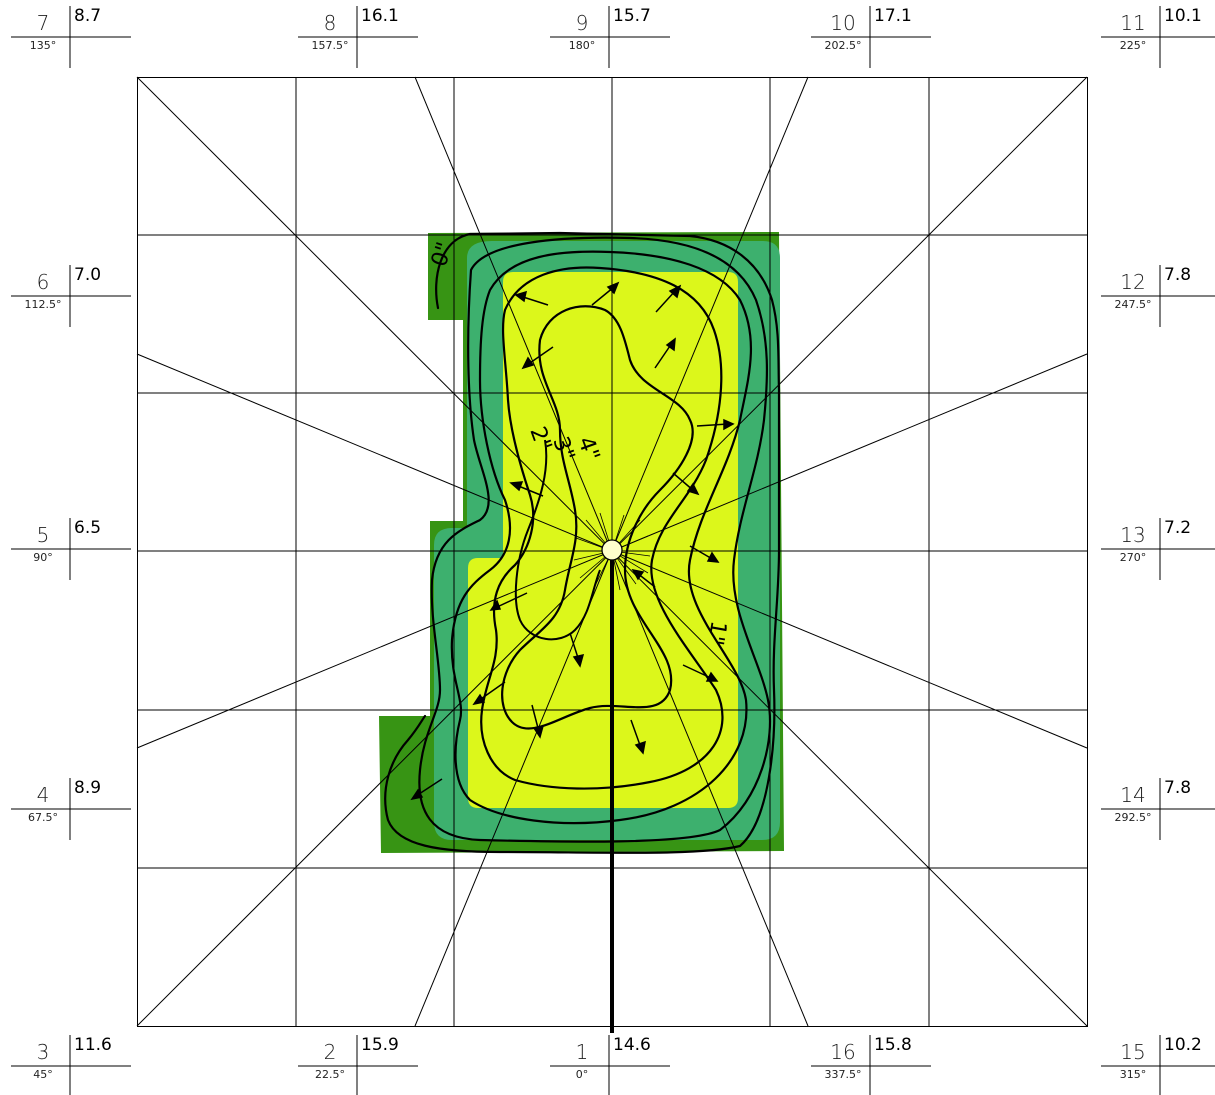 This screenshot has width=1215, height=1095. What do you see at coordinates (1158, 809) in the screenshot?
I see `station-label-14: 14 292.5° 7.8` at bounding box center [1158, 809].